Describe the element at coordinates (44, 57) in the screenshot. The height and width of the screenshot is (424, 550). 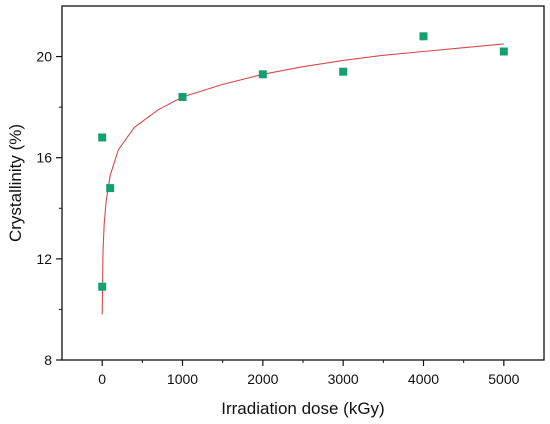
I see `y-tick-label: 20` at that location.